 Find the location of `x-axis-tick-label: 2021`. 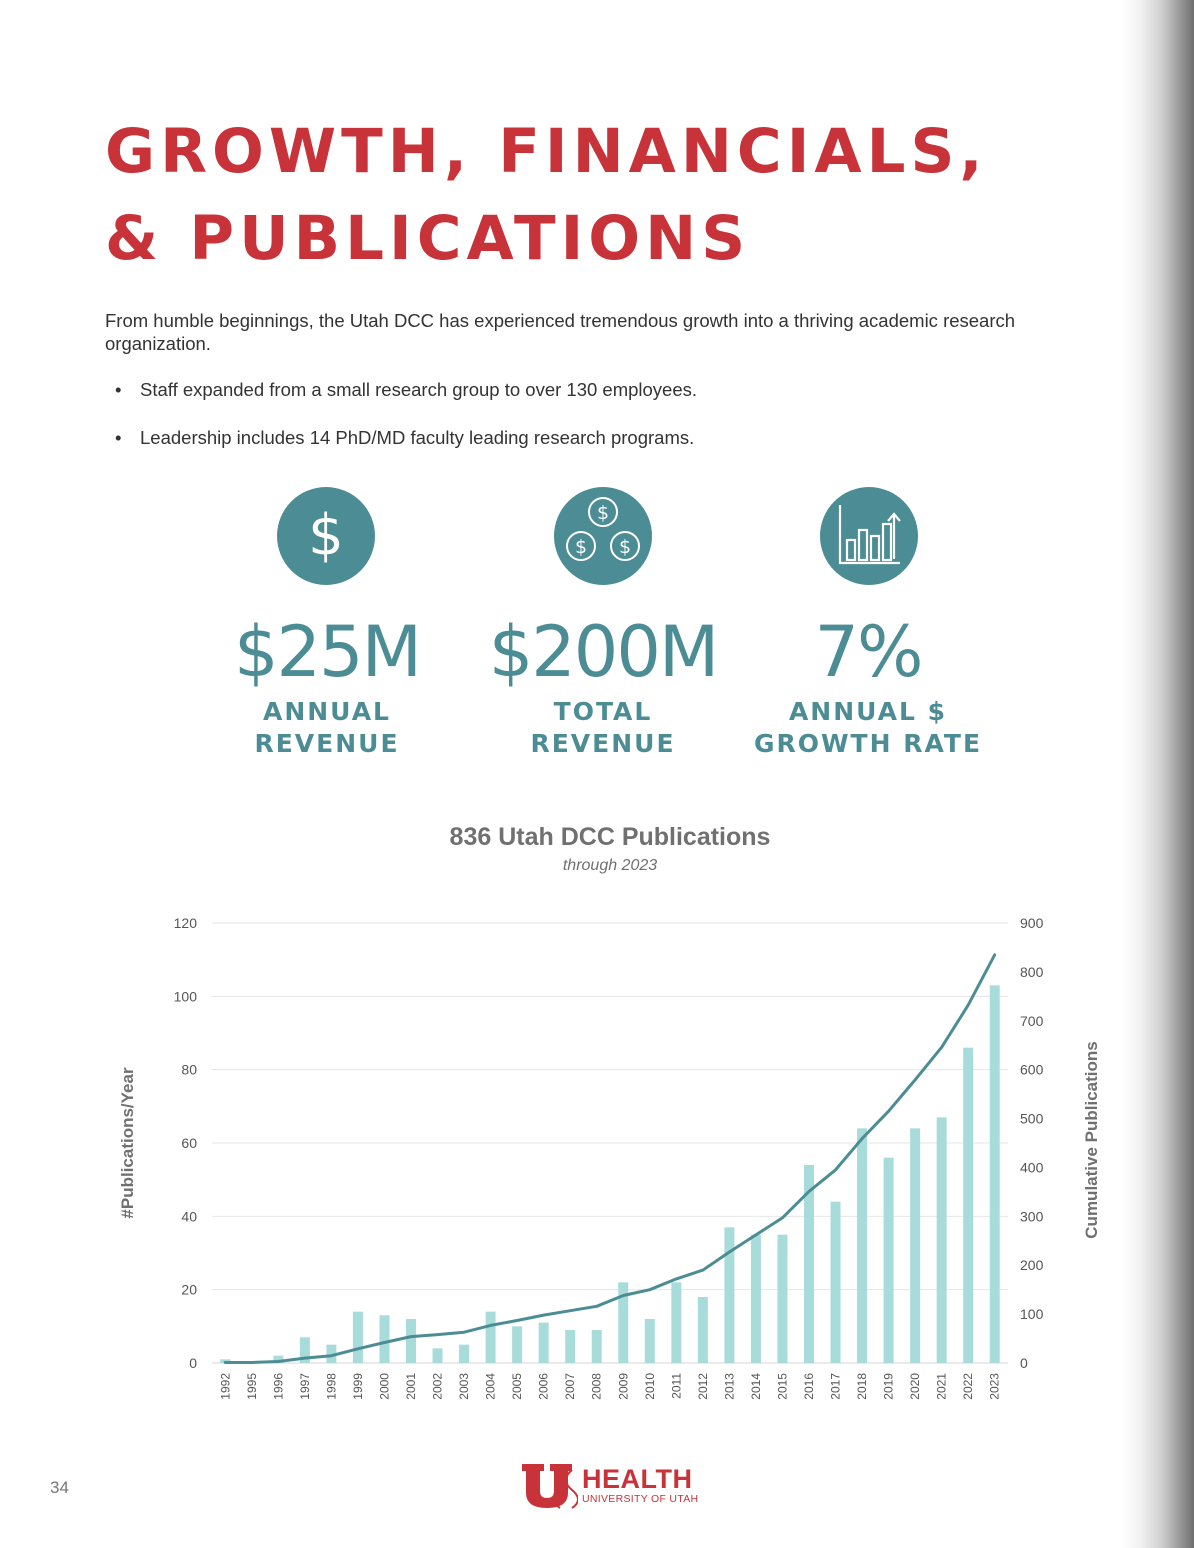

x-axis-tick-label: 2021 is located at coordinates (942, 1386).